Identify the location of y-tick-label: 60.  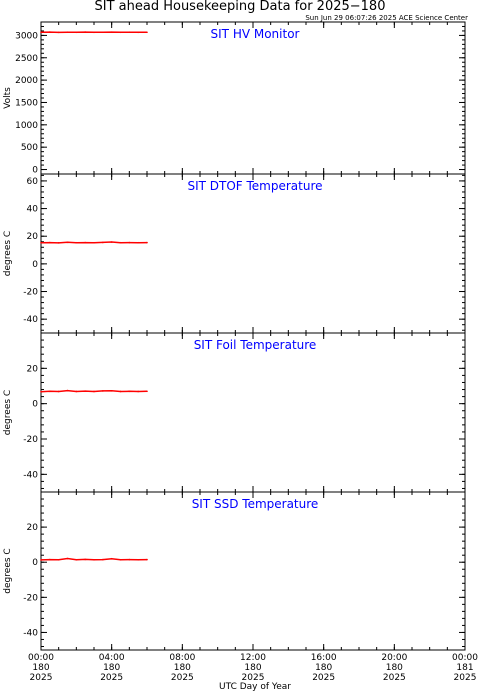
(33, 182).